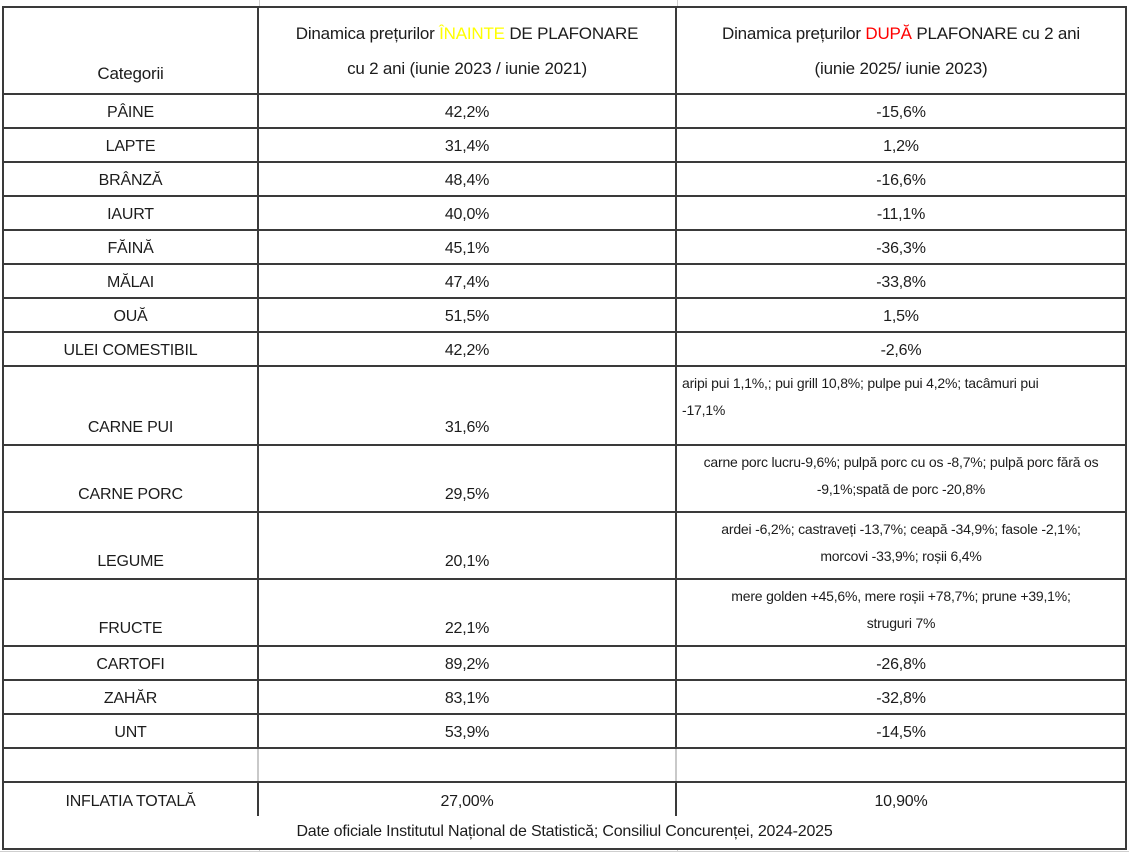 The image size is (1129, 852). I want to click on before-cell: 83,1%, so click(468, 697).